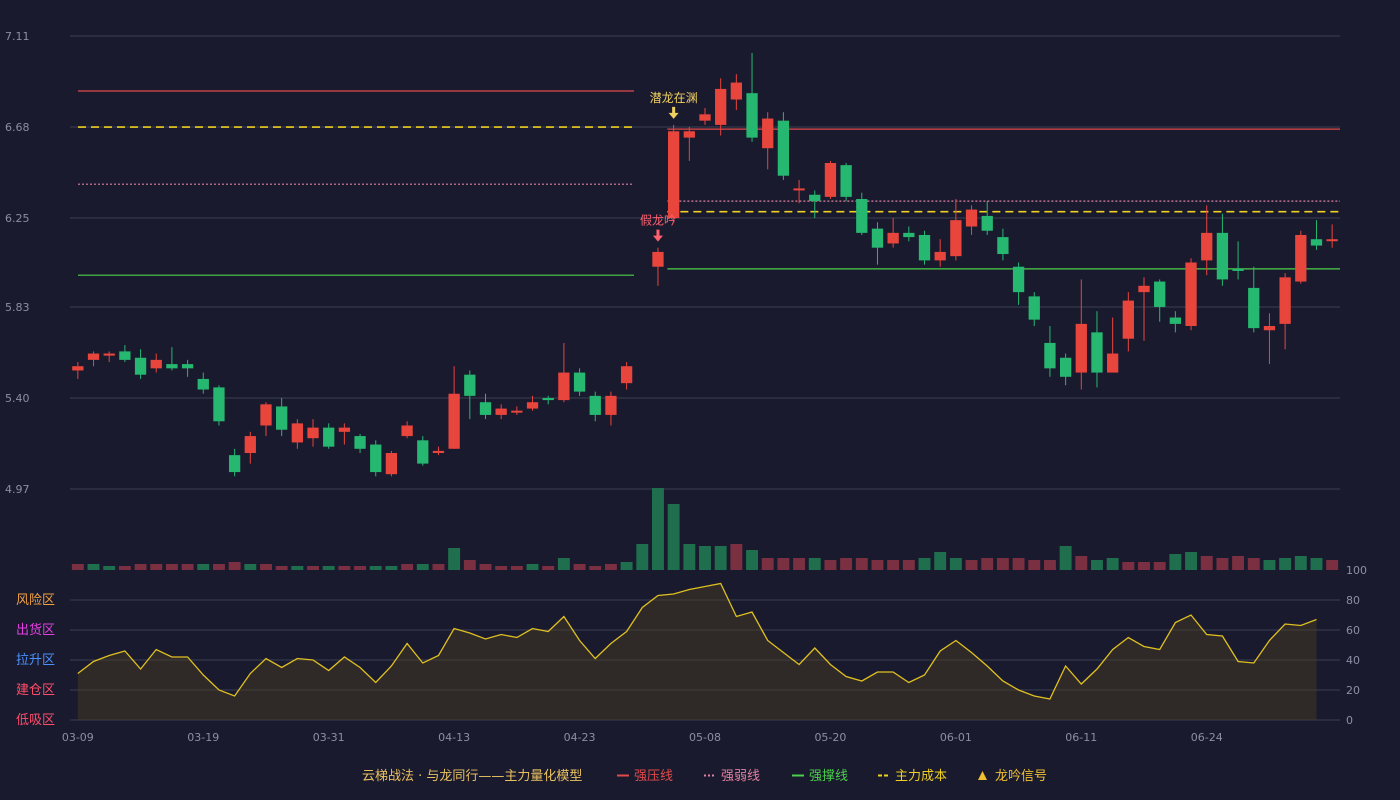 The height and width of the screenshot is (800, 1400). I want to click on price-tick-label: 5.40, so click(17, 398).